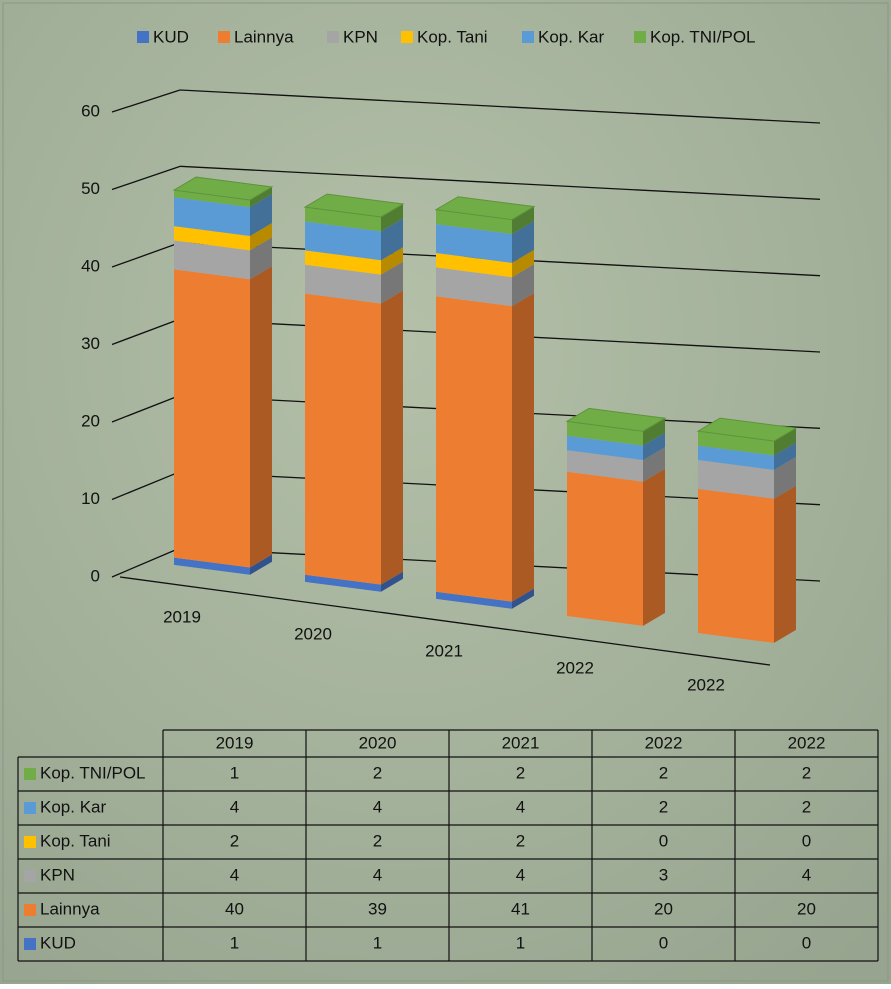 The height and width of the screenshot is (989, 891). What do you see at coordinates (807, 742) in the screenshot?
I see `table-header: 2022` at bounding box center [807, 742].